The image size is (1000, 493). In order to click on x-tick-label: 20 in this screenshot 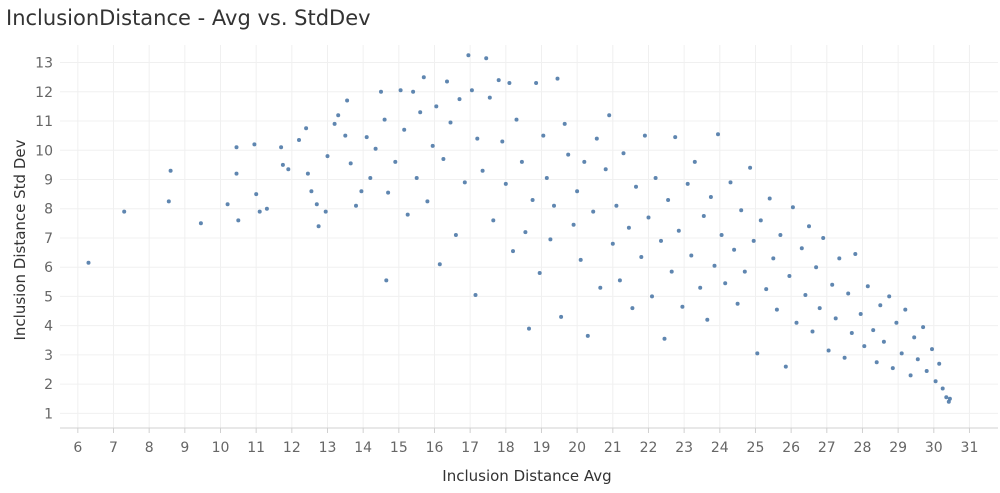, I will do `click(577, 448)`.